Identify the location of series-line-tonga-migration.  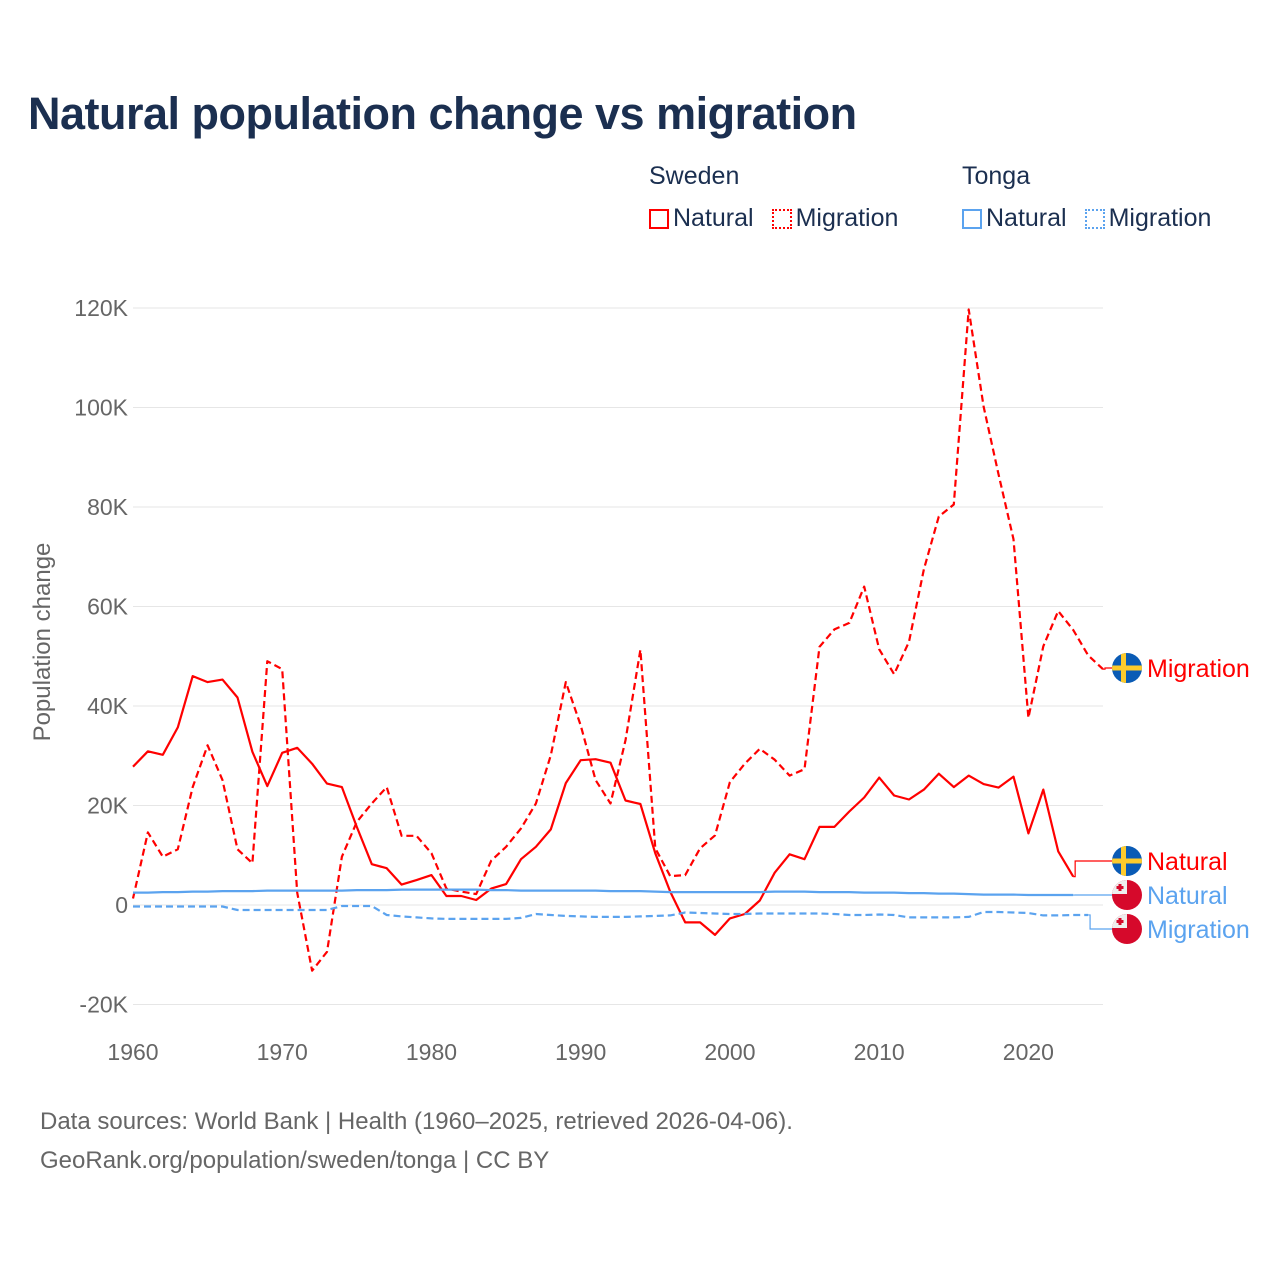
(611, 912).